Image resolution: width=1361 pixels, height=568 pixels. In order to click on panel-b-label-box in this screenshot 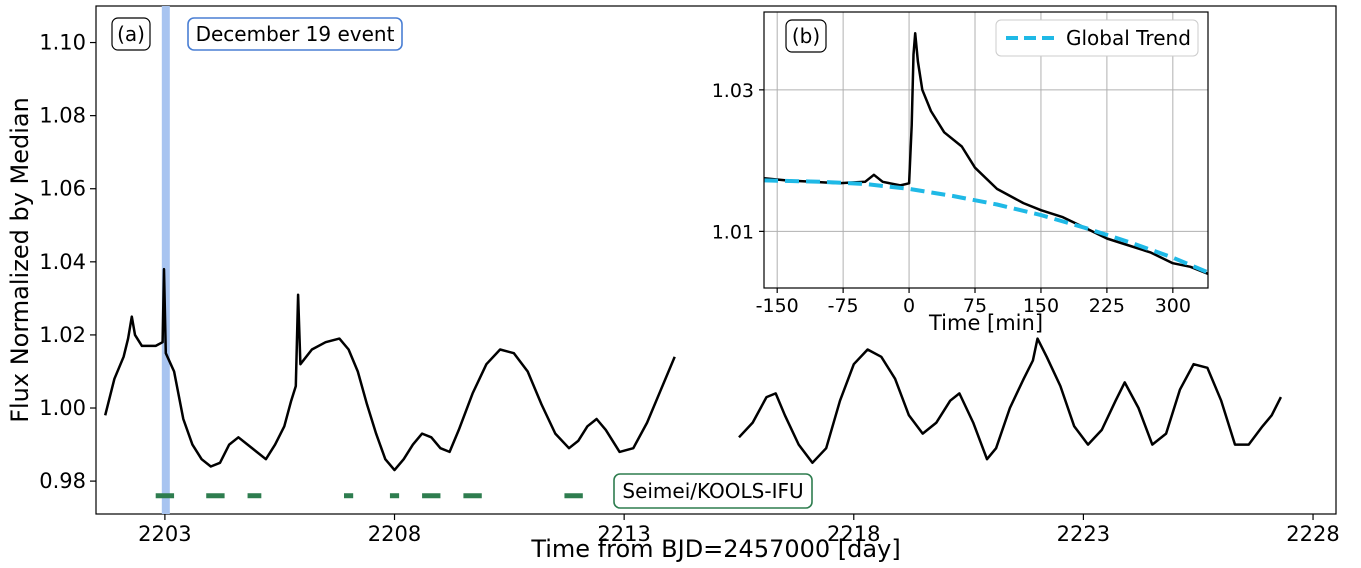, I will do `click(806, 36)`.